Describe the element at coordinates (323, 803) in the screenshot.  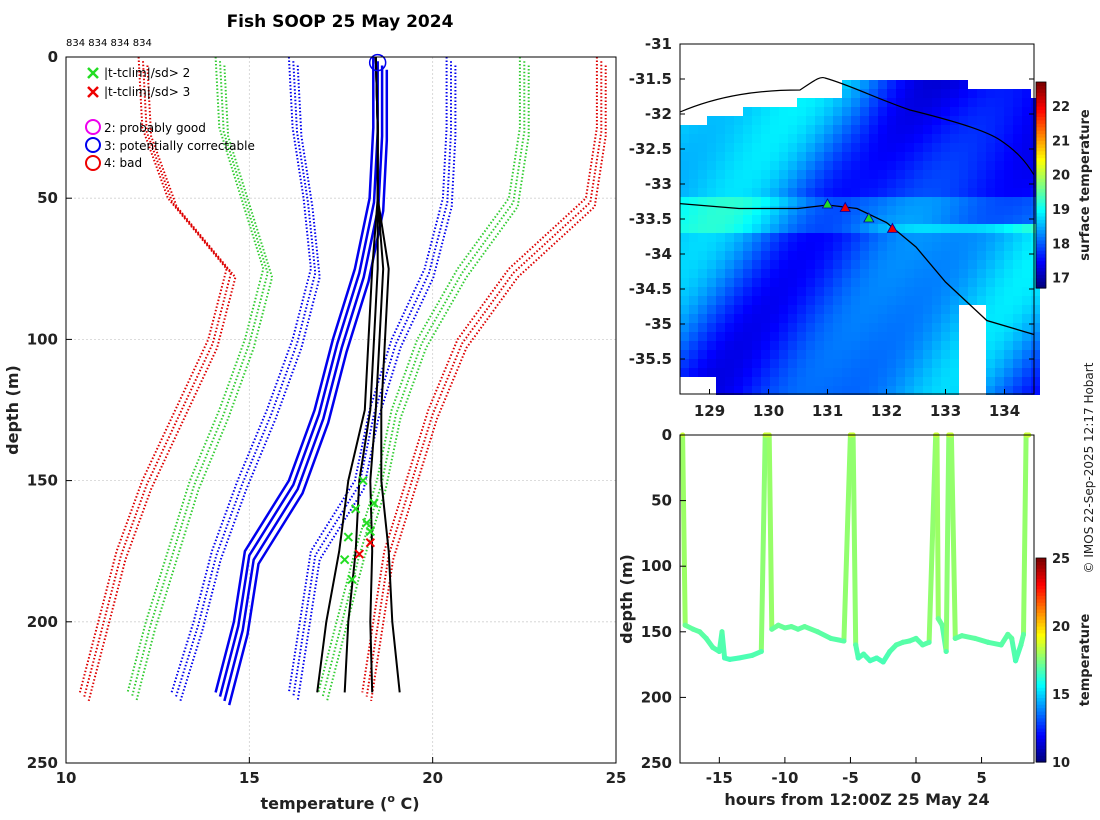
I see `x-axis-label-main: temperature (` at that location.